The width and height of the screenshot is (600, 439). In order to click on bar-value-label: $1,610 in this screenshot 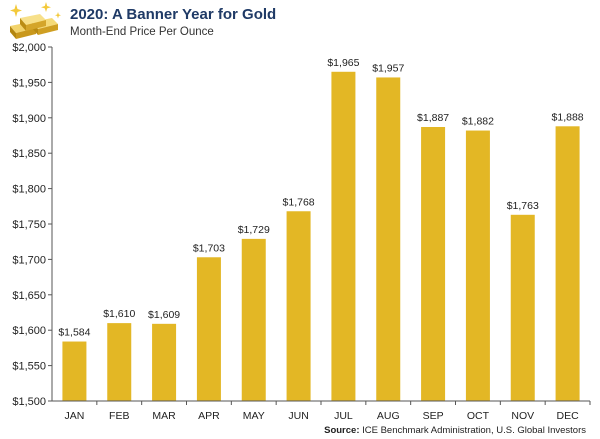, I will do `click(119, 314)`.